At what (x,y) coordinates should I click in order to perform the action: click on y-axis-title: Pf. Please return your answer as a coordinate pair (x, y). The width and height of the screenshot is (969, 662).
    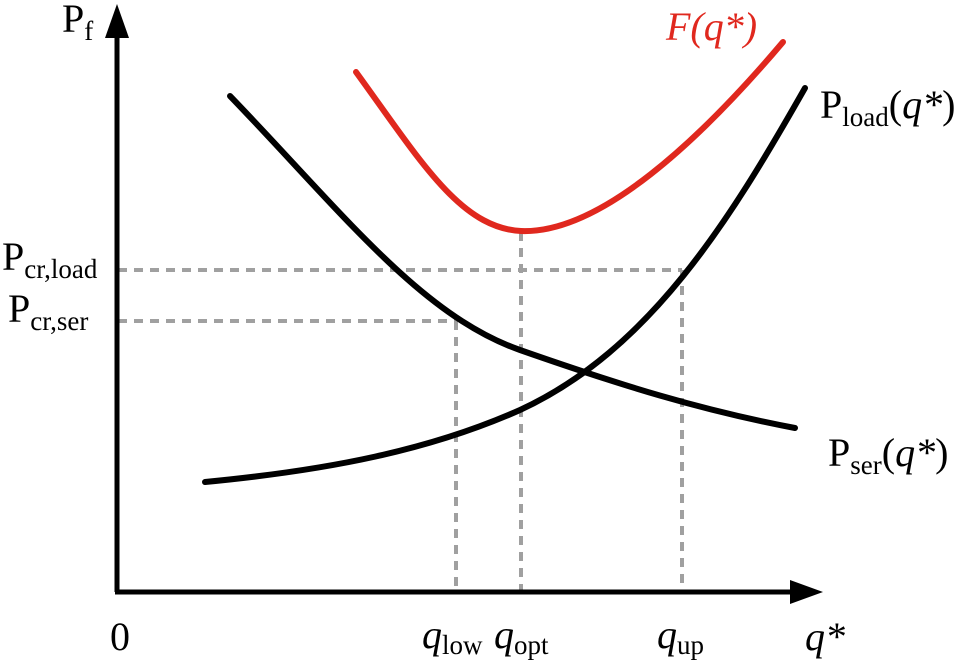
    Looking at the image, I should click on (77, 23).